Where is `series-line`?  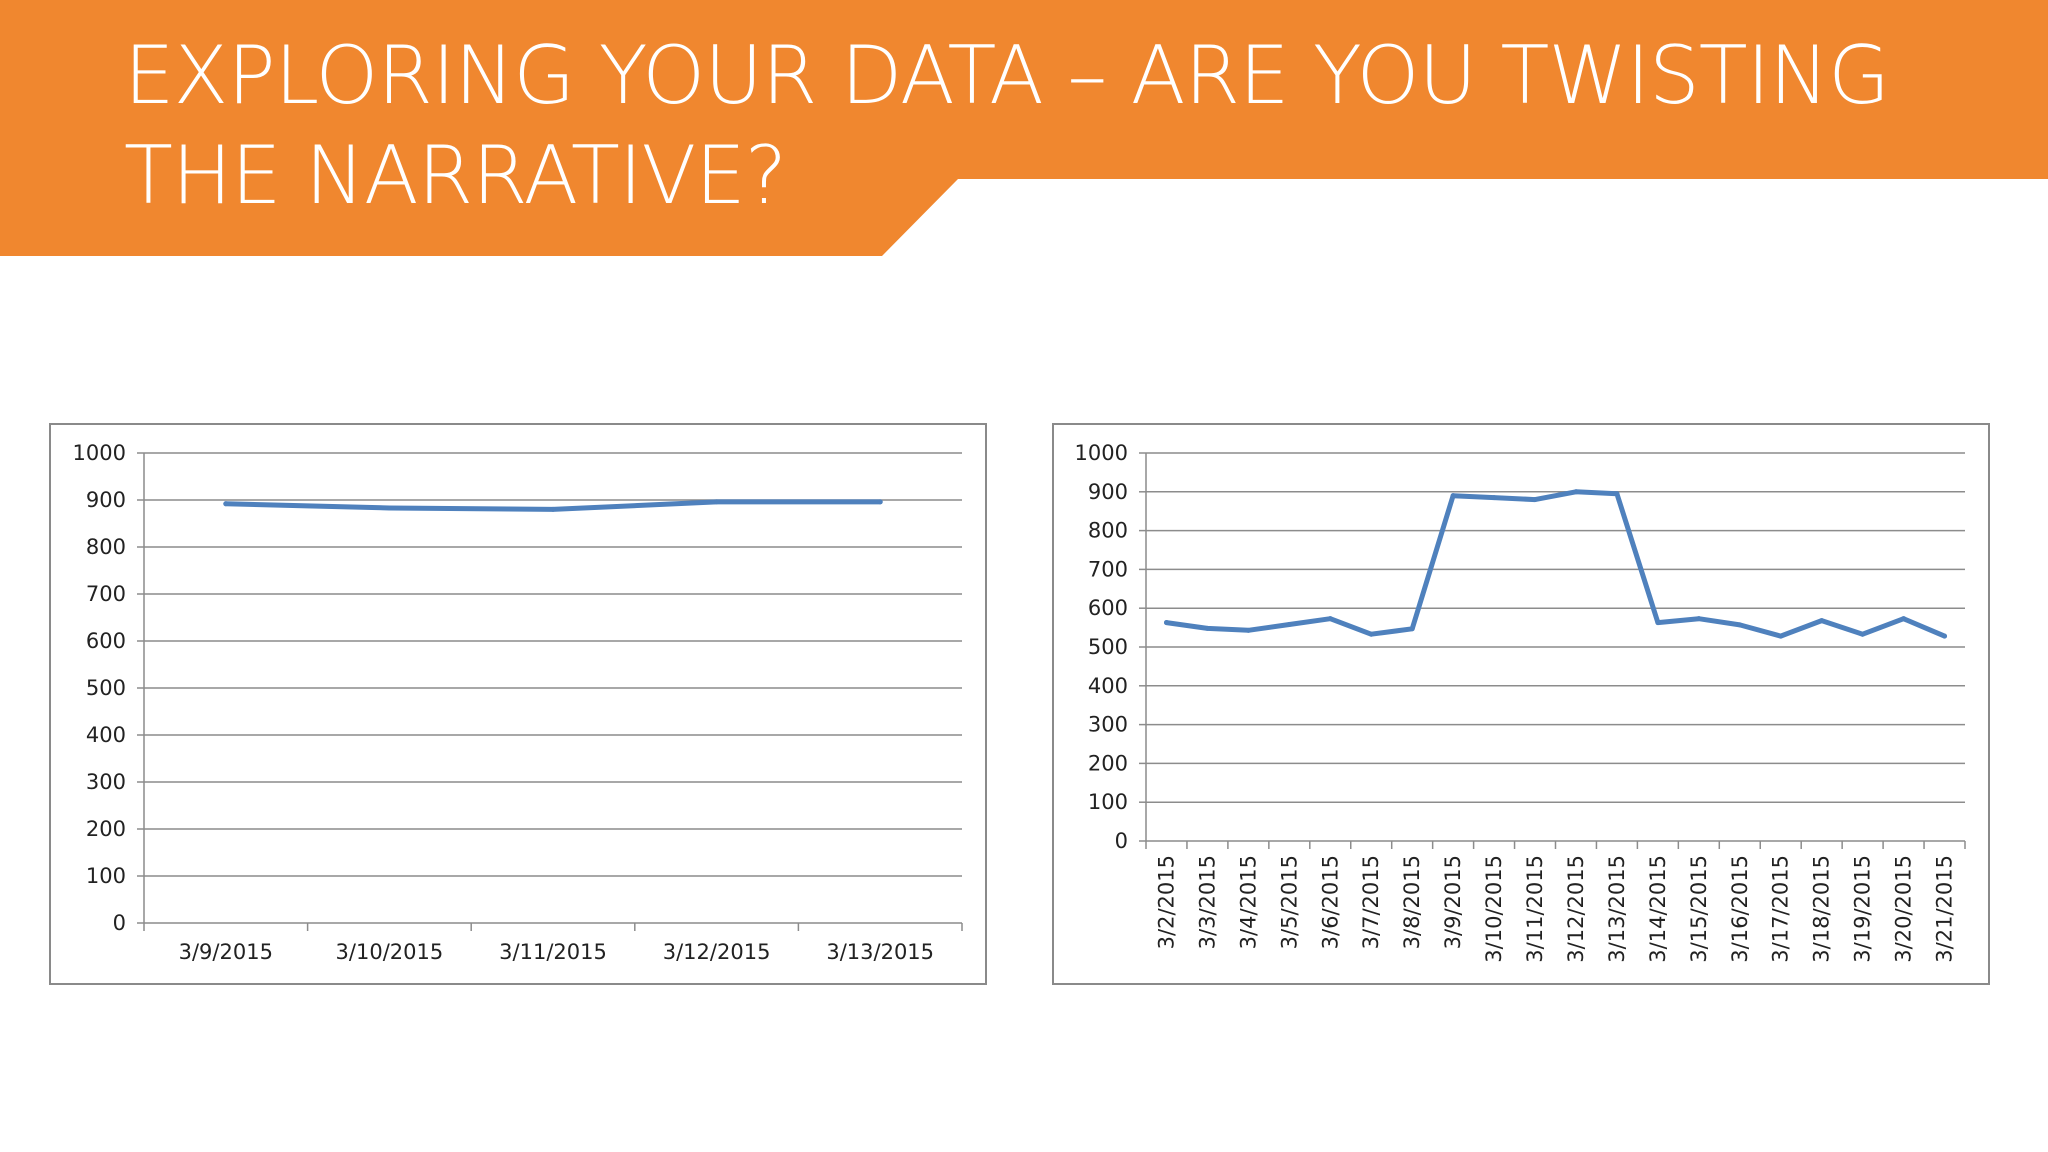 series-line is located at coordinates (1555, 564).